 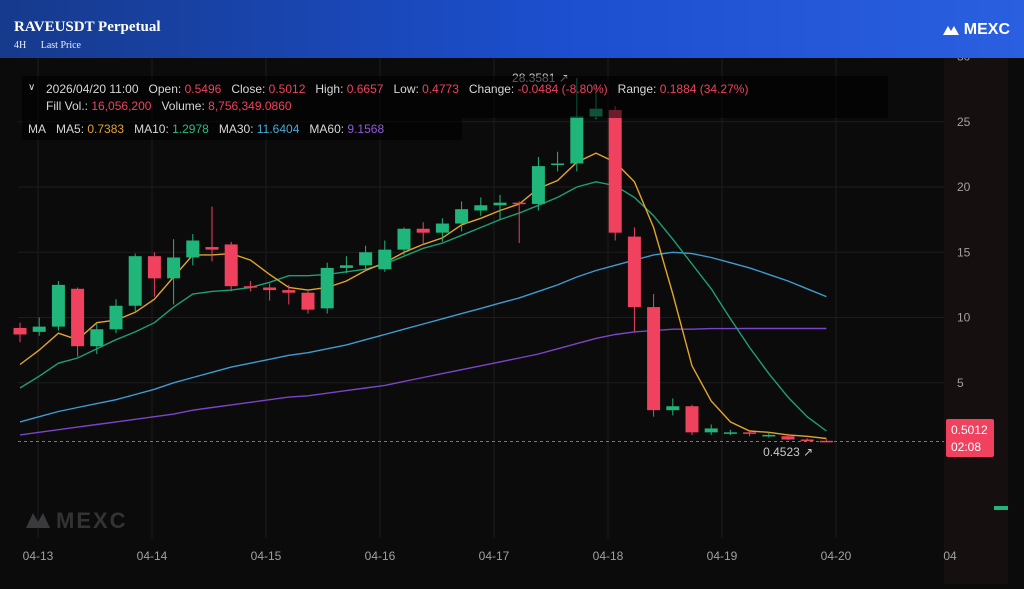 What do you see at coordinates (637, 89) in the screenshot?
I see `range-label: Range:` at bounding box center [637, 89].